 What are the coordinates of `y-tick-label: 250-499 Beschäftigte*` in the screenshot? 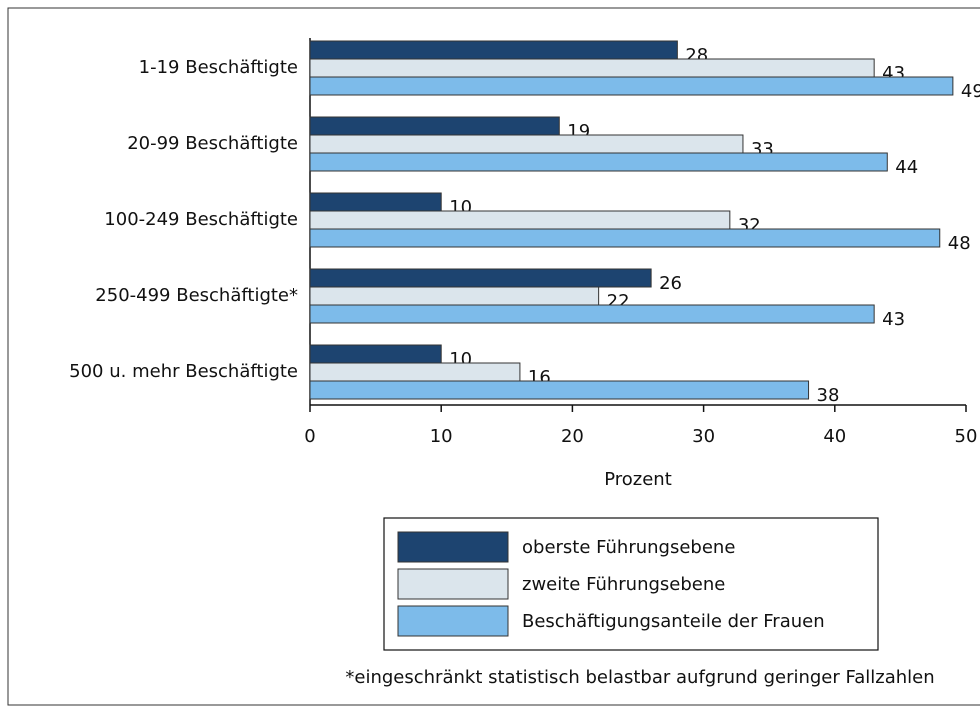 It's located at (196, 295).